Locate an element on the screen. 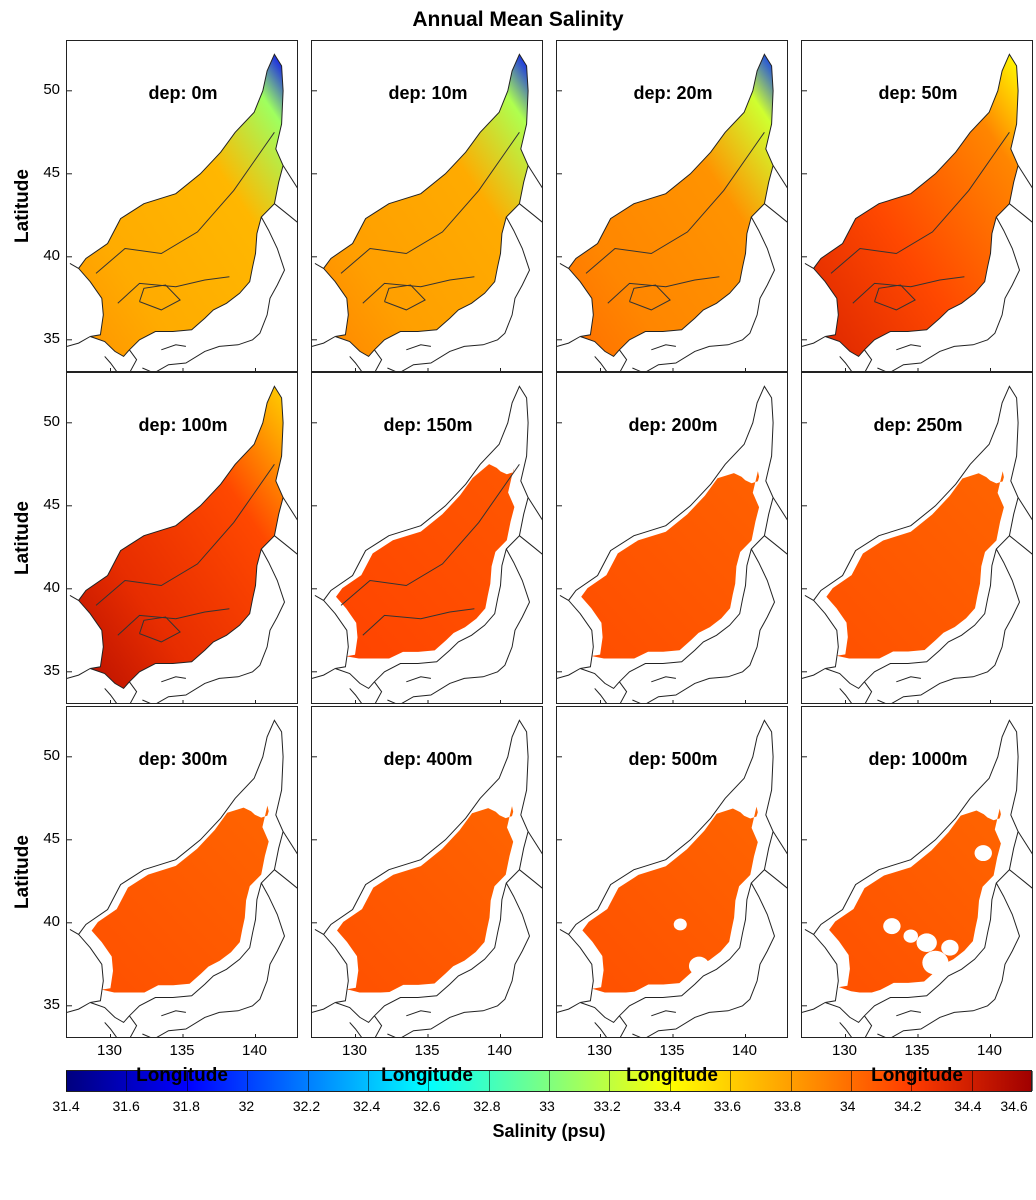 Image resolution: width=1036 pixels, height=1200 pixels. colorbar-tick-label: 34.4 is located at coordinates (968, 1106).